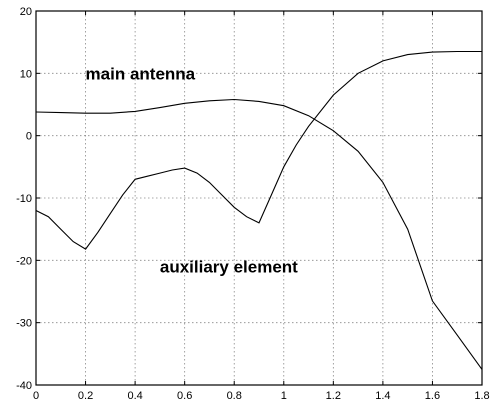 This screenshot has height=404, width=494. Describe the element at coordinates (432, 396) in the screenshot. I see `x-tick-label: 1.6` at that location.